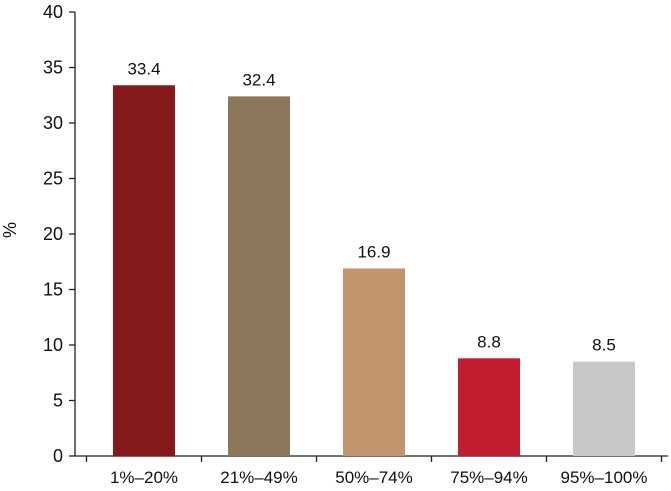 The image size is (671, 491). What do you see at coordinates (53, 179) in the screenshot?
I see `y-tick-label: 25` at bounding box center [53, 179].